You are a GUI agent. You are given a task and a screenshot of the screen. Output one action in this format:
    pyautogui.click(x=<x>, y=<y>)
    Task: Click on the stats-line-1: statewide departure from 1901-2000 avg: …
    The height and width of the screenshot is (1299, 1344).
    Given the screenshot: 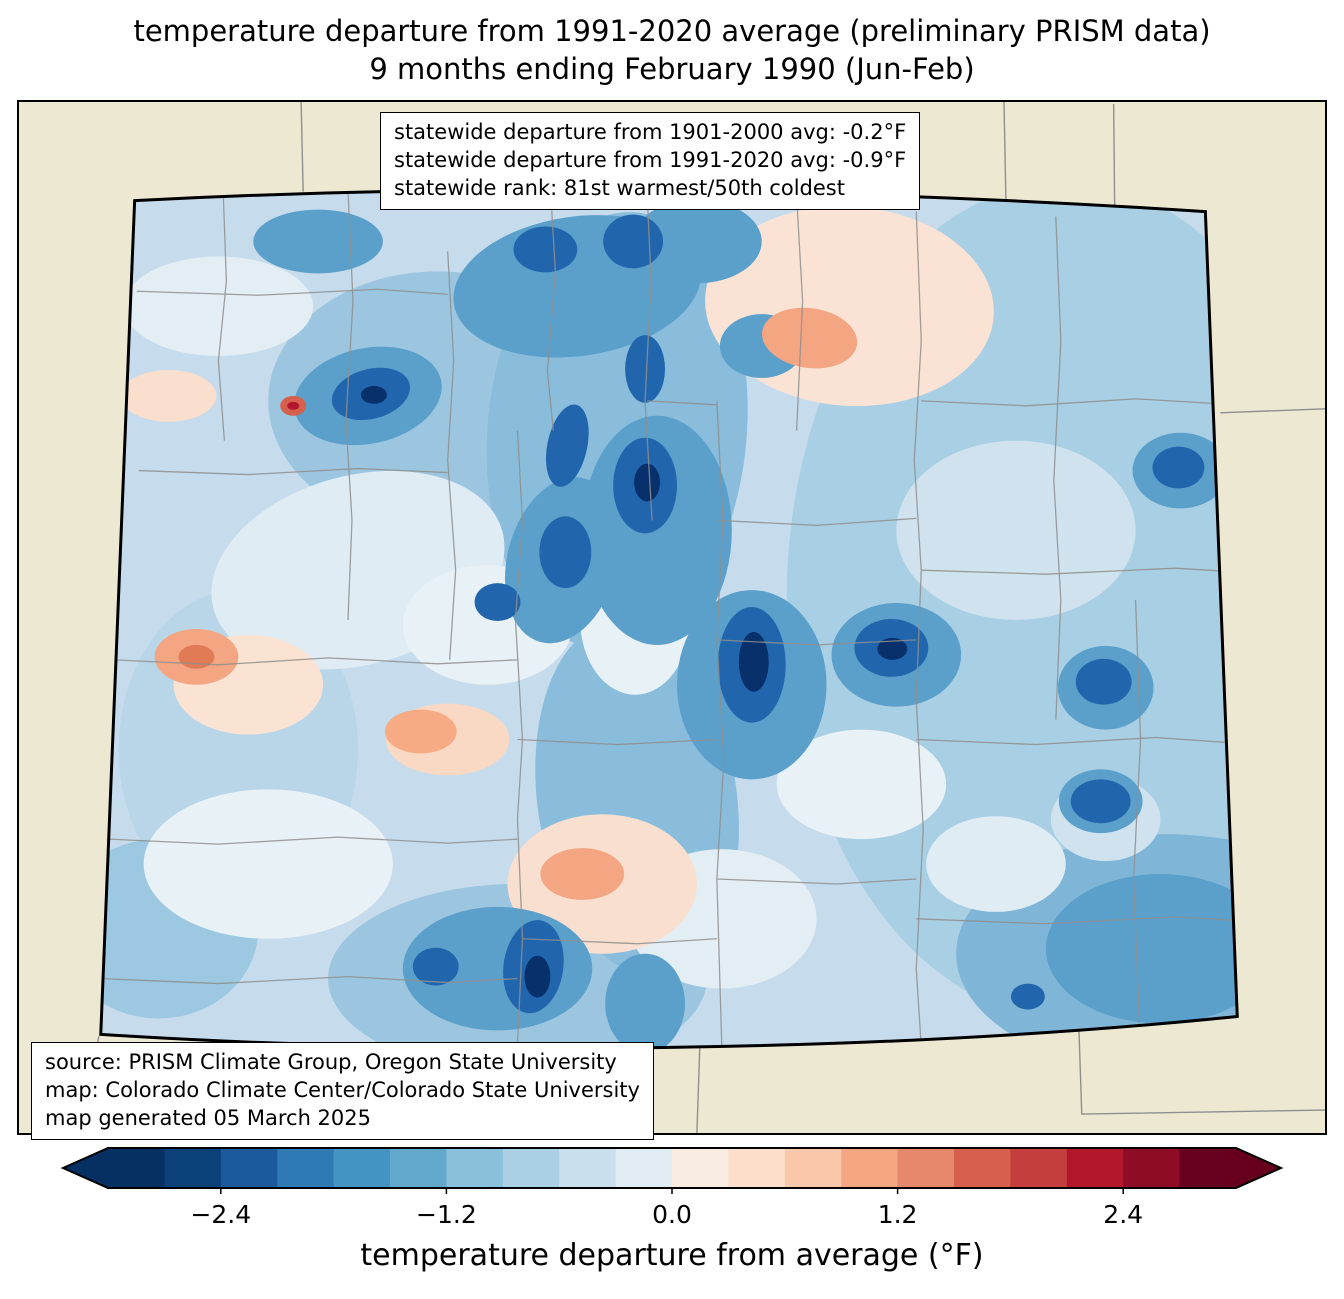 What is the action you would take?
    pyautogui.click(x=650, y=132)
    